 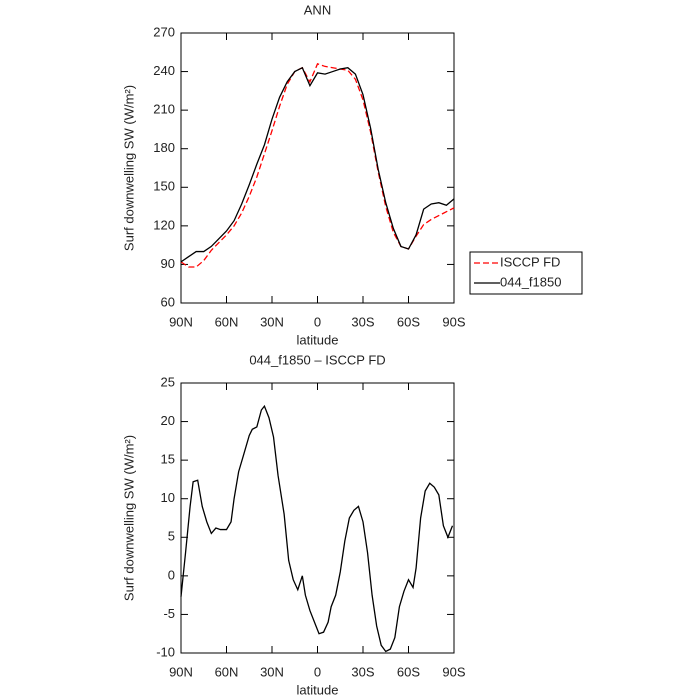 I want to click on y-tick-label: 25, so click(x=168, y=381).